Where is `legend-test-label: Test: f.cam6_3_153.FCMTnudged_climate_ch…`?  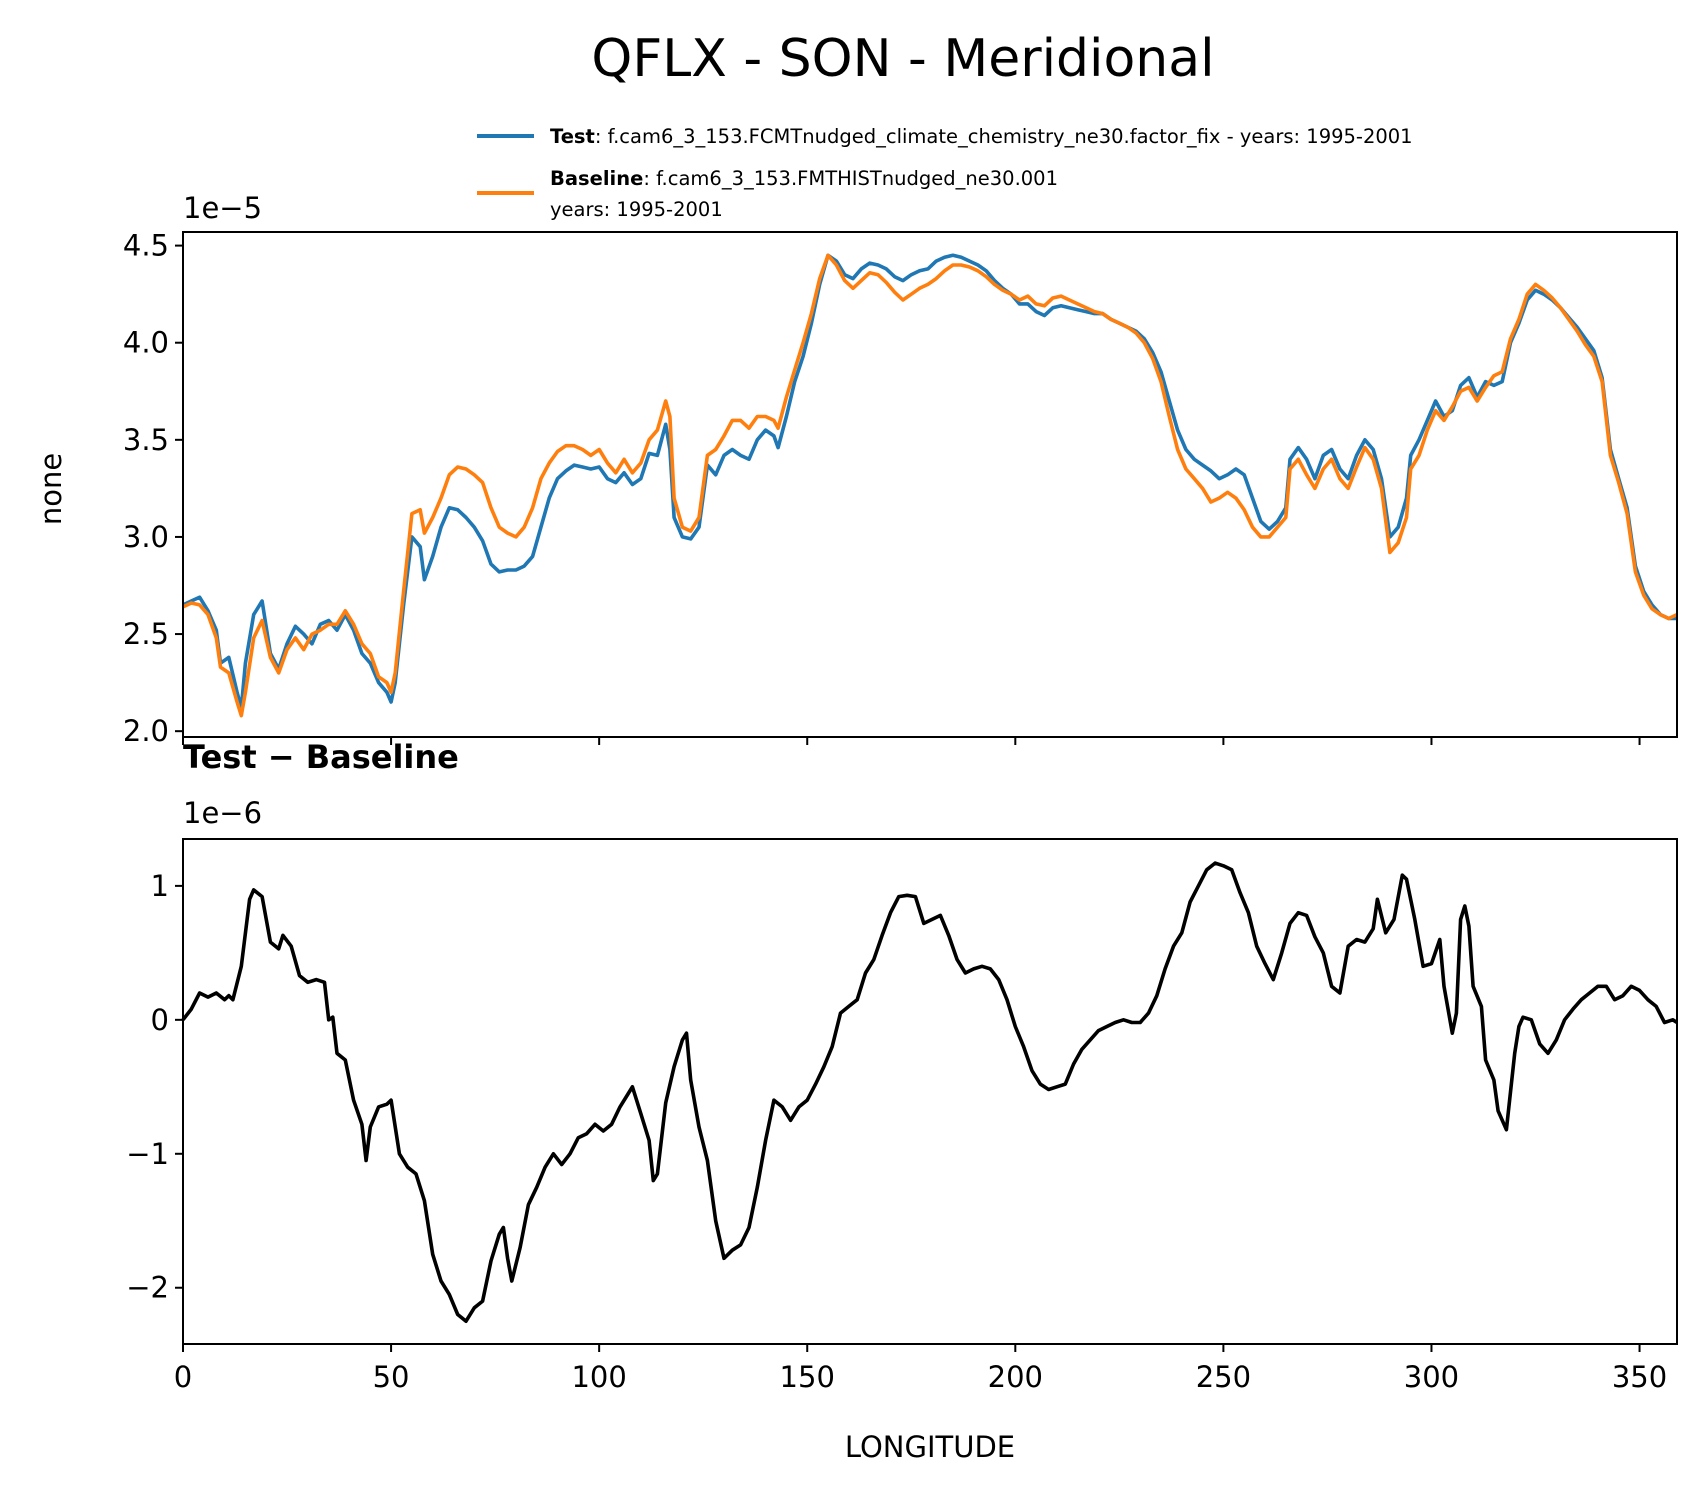
legend-test-label: Test: f.cam6_3_153.FCMTnudged_climate_ch… is located at coordinates (981, 136).